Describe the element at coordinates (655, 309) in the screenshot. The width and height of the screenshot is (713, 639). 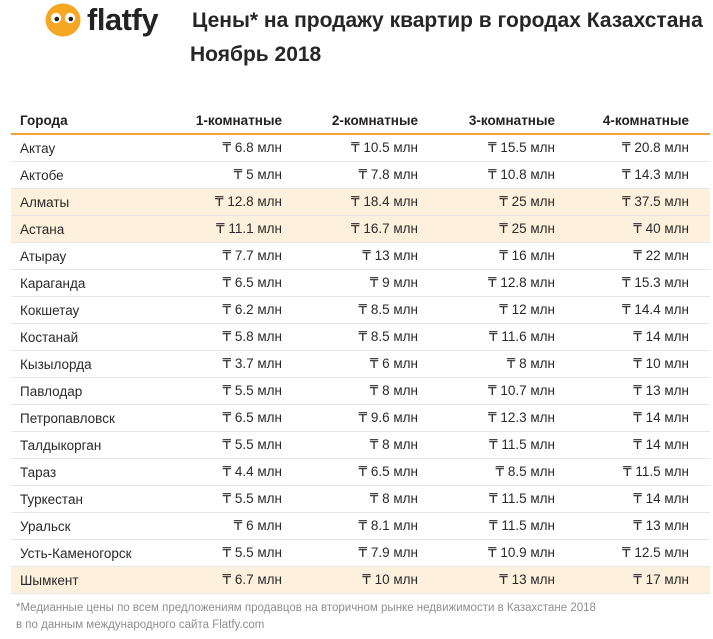
I see `price-cell-4-room: ₸ 14.4 млн` at that location.